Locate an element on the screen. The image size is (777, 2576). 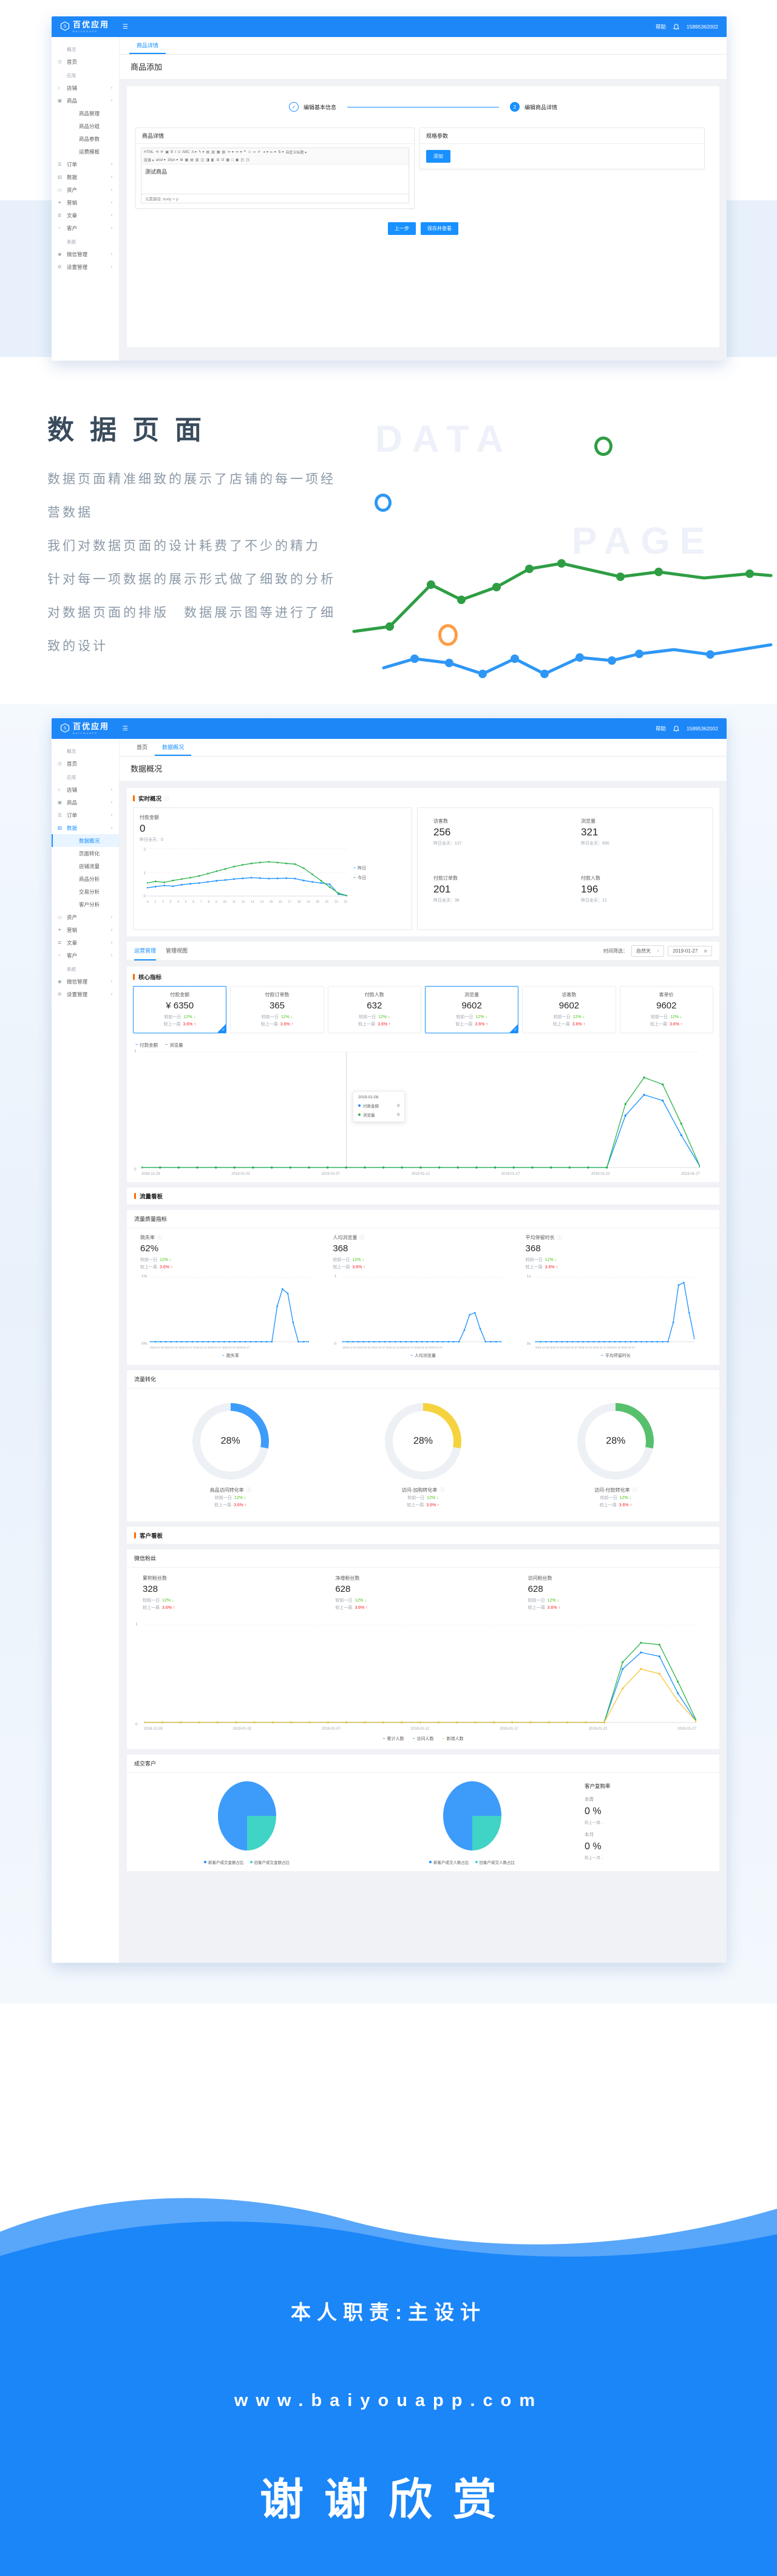
toolbar-icon: ⇥ ▾ is located at coordinates (265, 152).